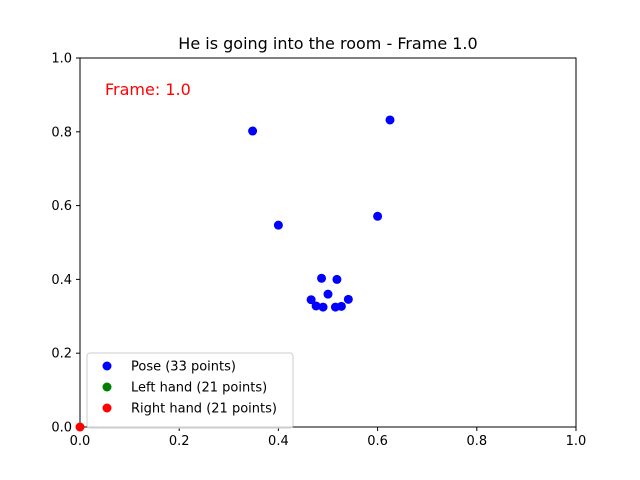 The height and width of the screenshot is (480, 640). What do you see at coordinates (61, 428) in the screenshot?
I see `y-tick-label: 0.0` at bounding box center [61, 428].